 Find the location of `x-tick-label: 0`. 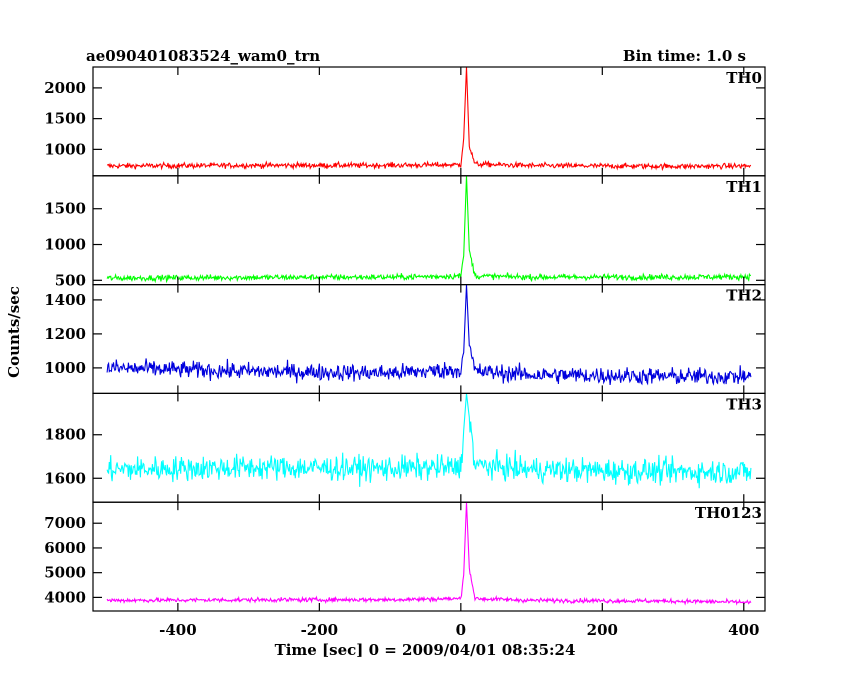

x-tick-label: 0 is located at coordinates (461, 630).